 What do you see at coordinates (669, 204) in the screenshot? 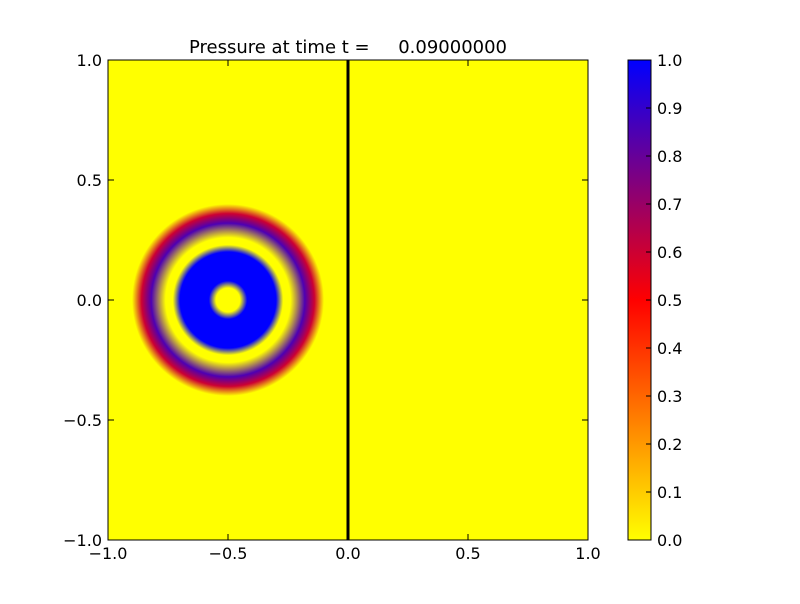
I see `colorbar-tick-label: 0.7` at bounding box center [669, 204].